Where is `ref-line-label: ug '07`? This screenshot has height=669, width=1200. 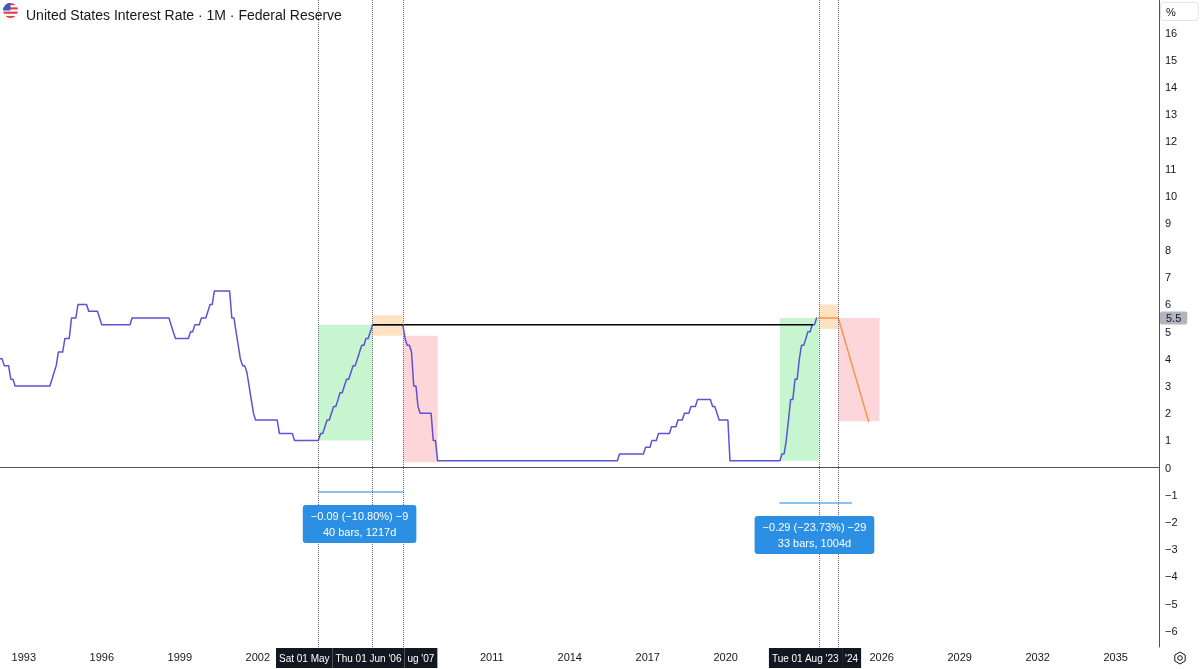 ref-line-label: ug '07 is located at coordinates (421, 658).